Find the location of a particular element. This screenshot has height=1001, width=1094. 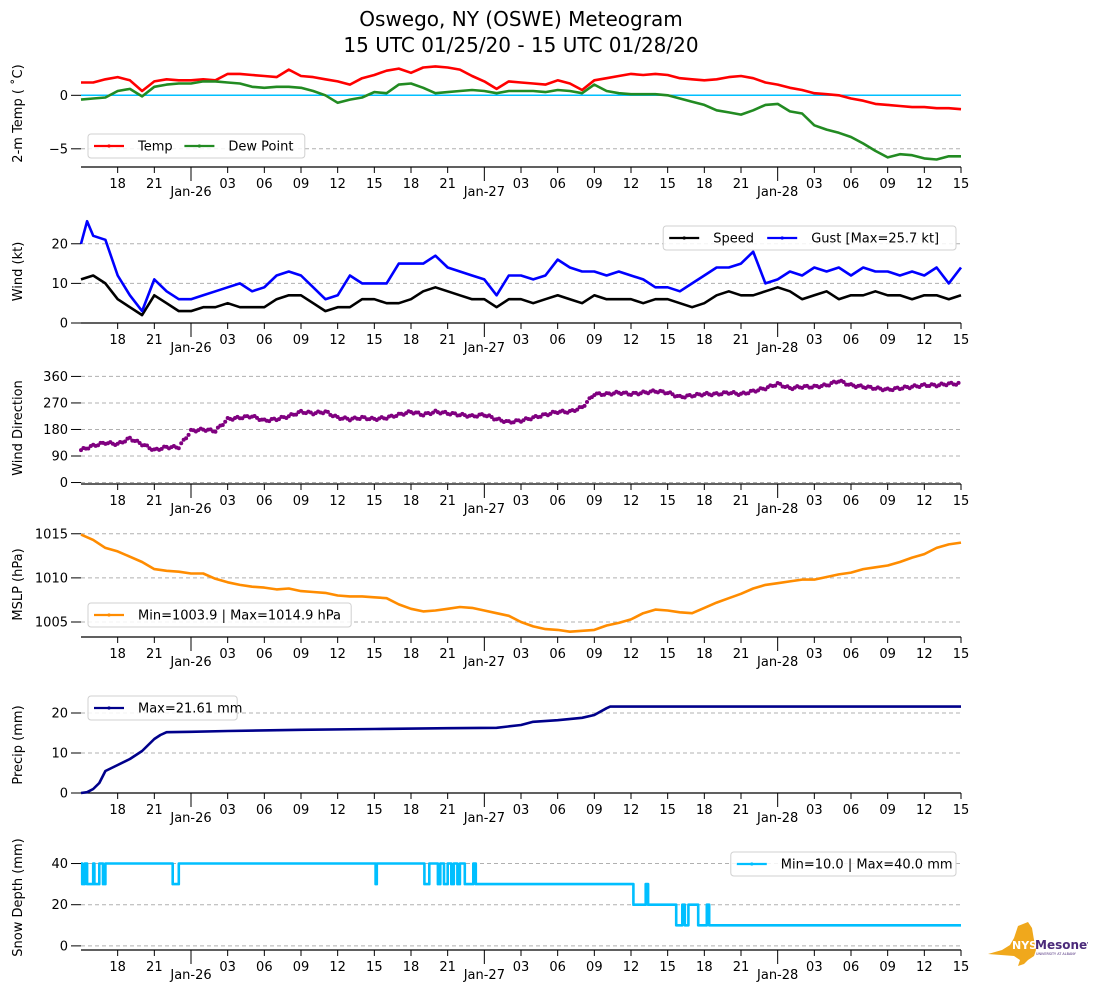

chart-title-line1: Oswego, NY (OSWE) Meteogram is located at coordinates (521, 19).